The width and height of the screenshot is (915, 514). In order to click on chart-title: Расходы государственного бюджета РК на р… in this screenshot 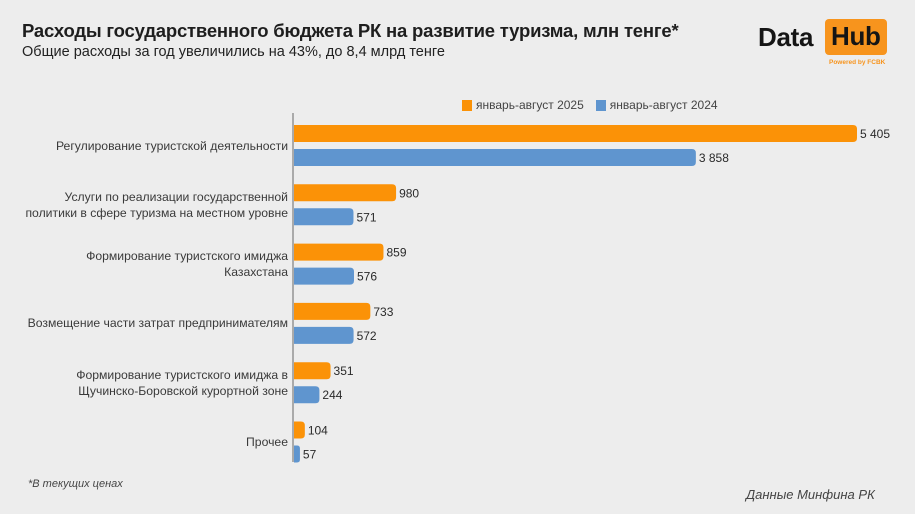, I will do `click(350, 30)`.